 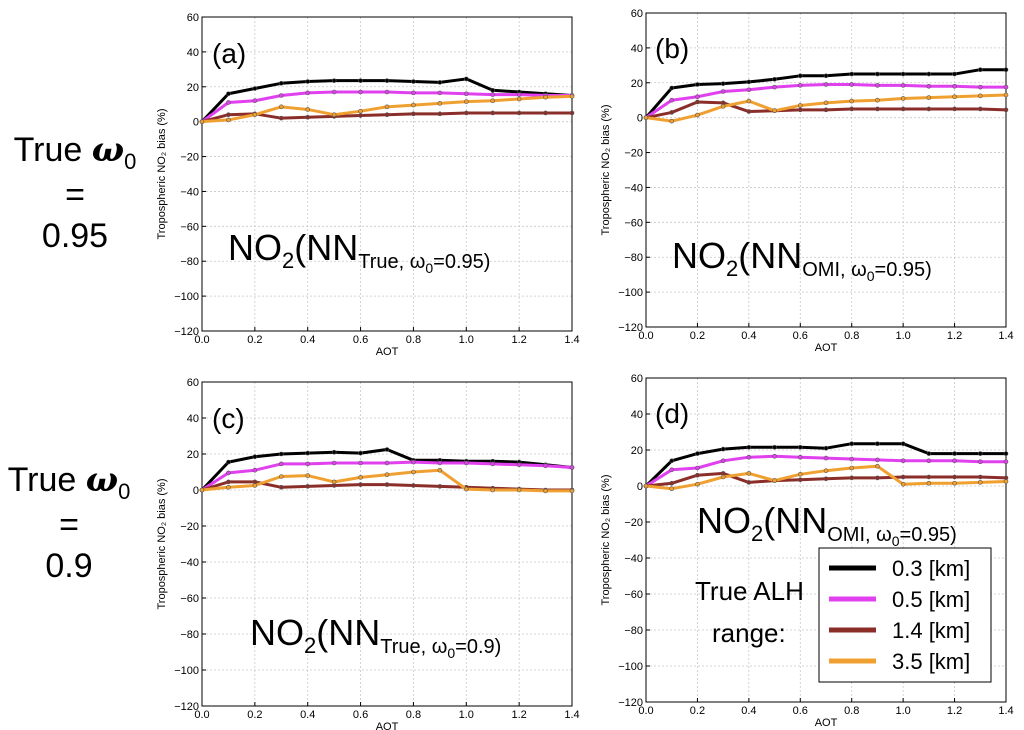 What do you see at coordinates (902, 336) in the screenshot?
I see `x-tick-label: 1.0` at bounding box center [902, 336].